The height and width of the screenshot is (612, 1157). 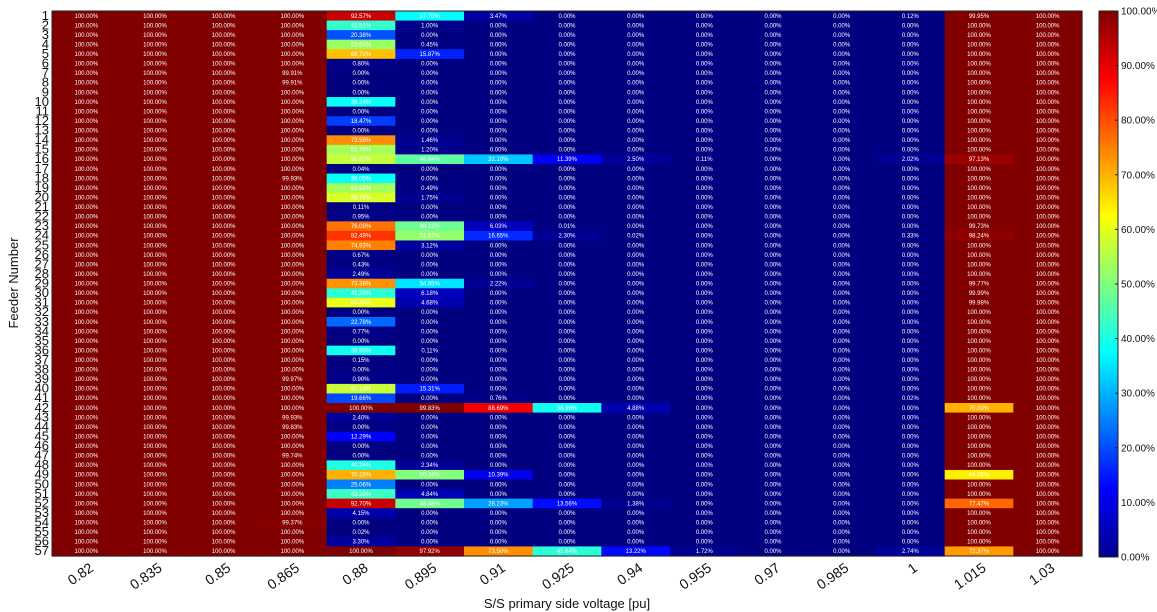 What do you see at coordinates (42, 120) in the screenshot?
I see `y-tick-label: 12` at bounding box center [42, 120].